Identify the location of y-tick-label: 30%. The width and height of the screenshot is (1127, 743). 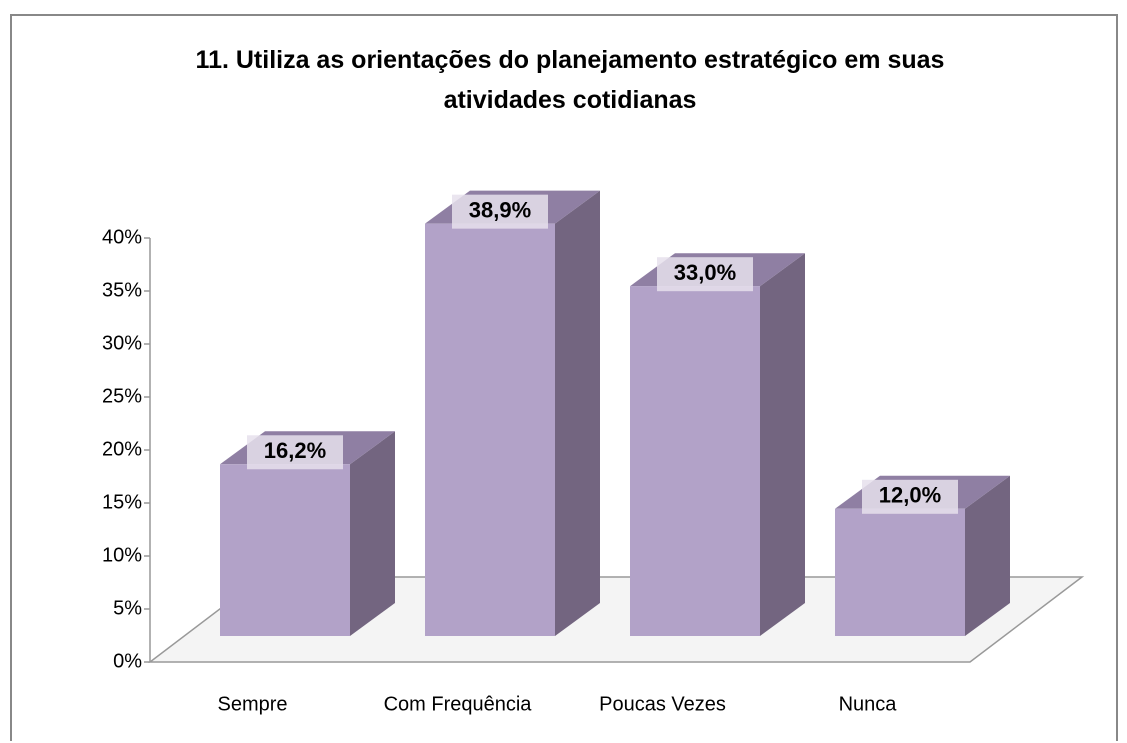
(122, 343).